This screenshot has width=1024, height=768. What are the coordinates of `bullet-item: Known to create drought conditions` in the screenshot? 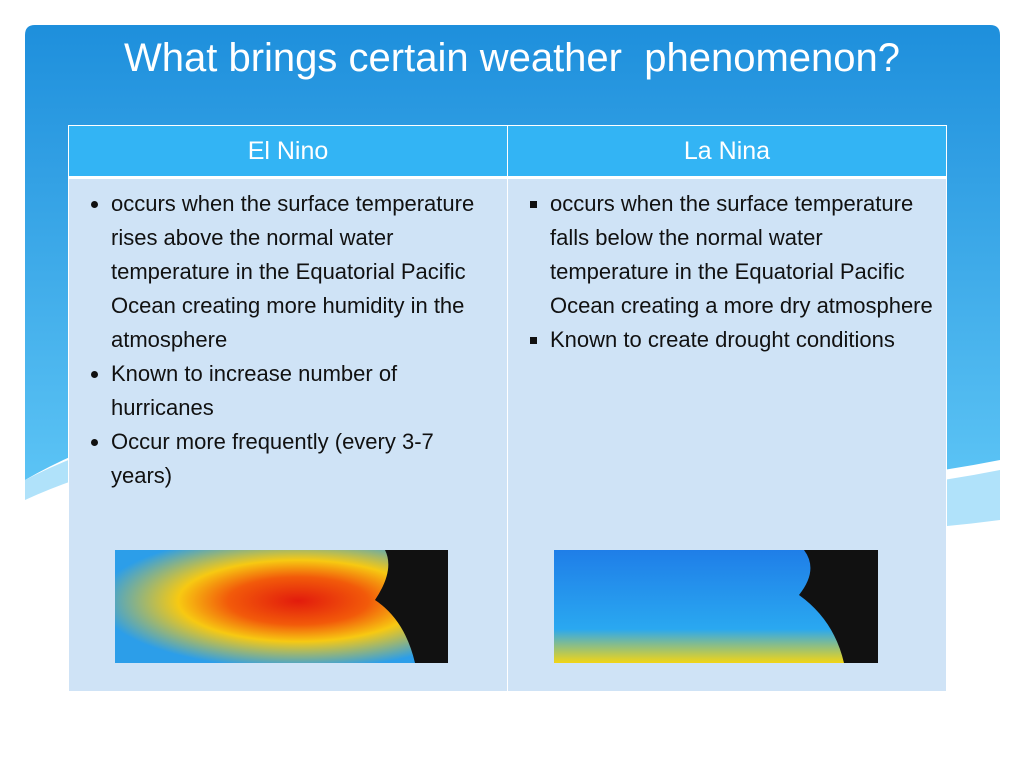 It's located at (744, 340).